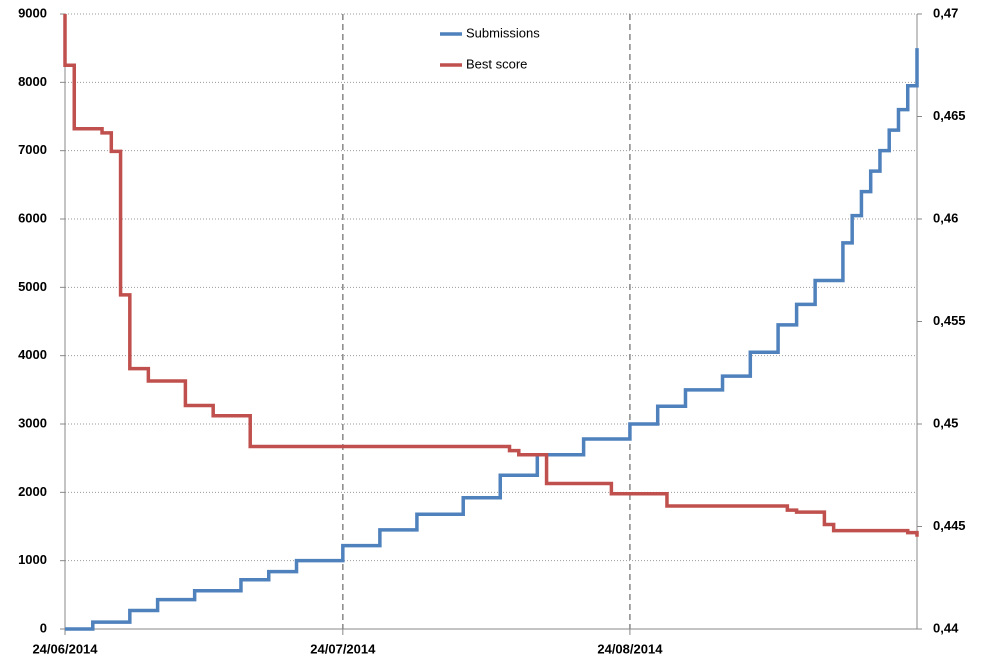 This screenshot has height=672, width=988. What do you see at coordinates (945, 217) in the screenshot?
I see `y2-tick-label: 0,46` at bounding box center [945, 217].